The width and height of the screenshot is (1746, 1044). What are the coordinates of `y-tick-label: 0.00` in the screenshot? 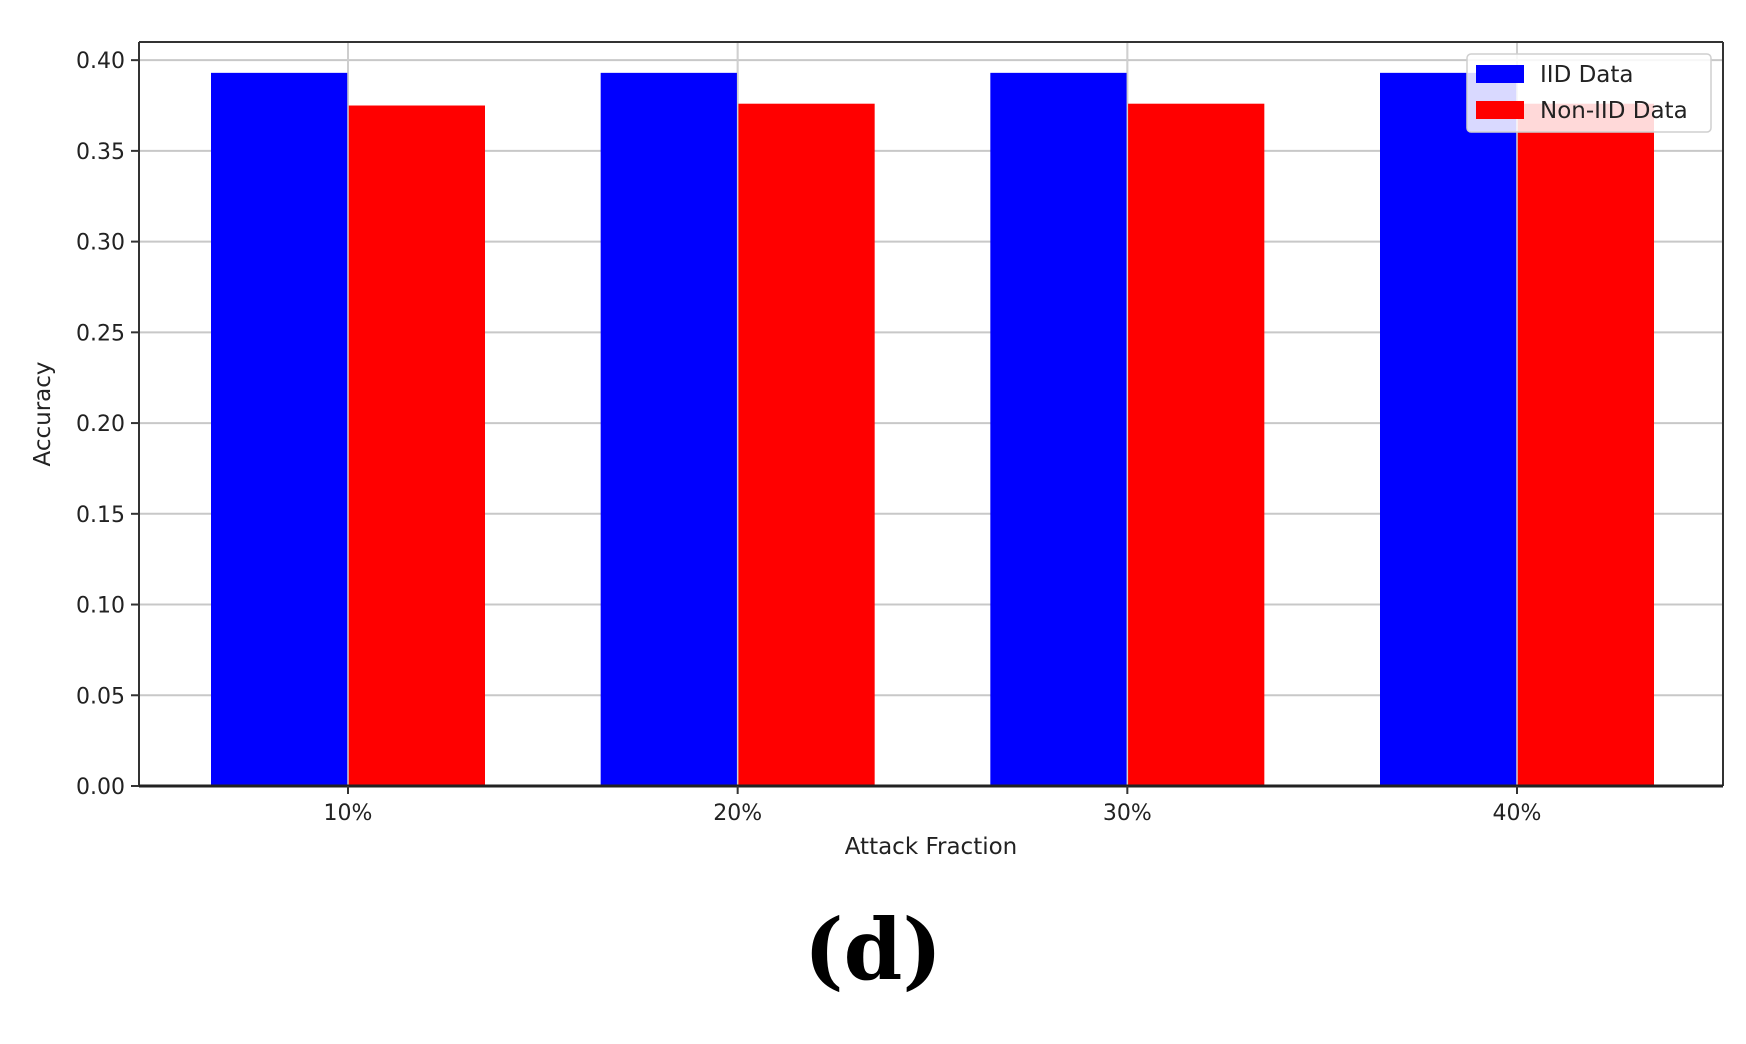 It's located at (100, 787).